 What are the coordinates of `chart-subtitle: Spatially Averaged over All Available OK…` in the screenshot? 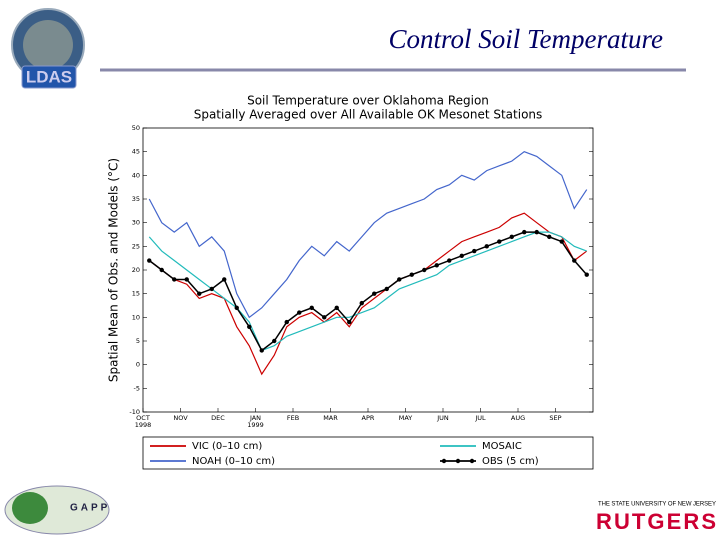 It's located at (368, 115).